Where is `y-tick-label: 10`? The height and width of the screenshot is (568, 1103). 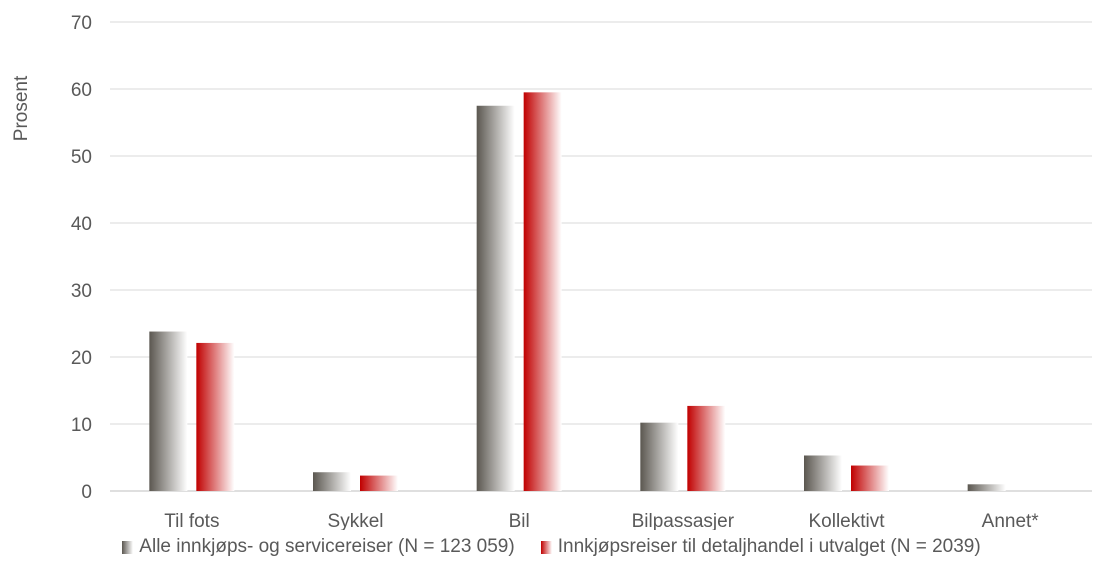 y-tick-label: 10 is located at coordinates (81, 425).